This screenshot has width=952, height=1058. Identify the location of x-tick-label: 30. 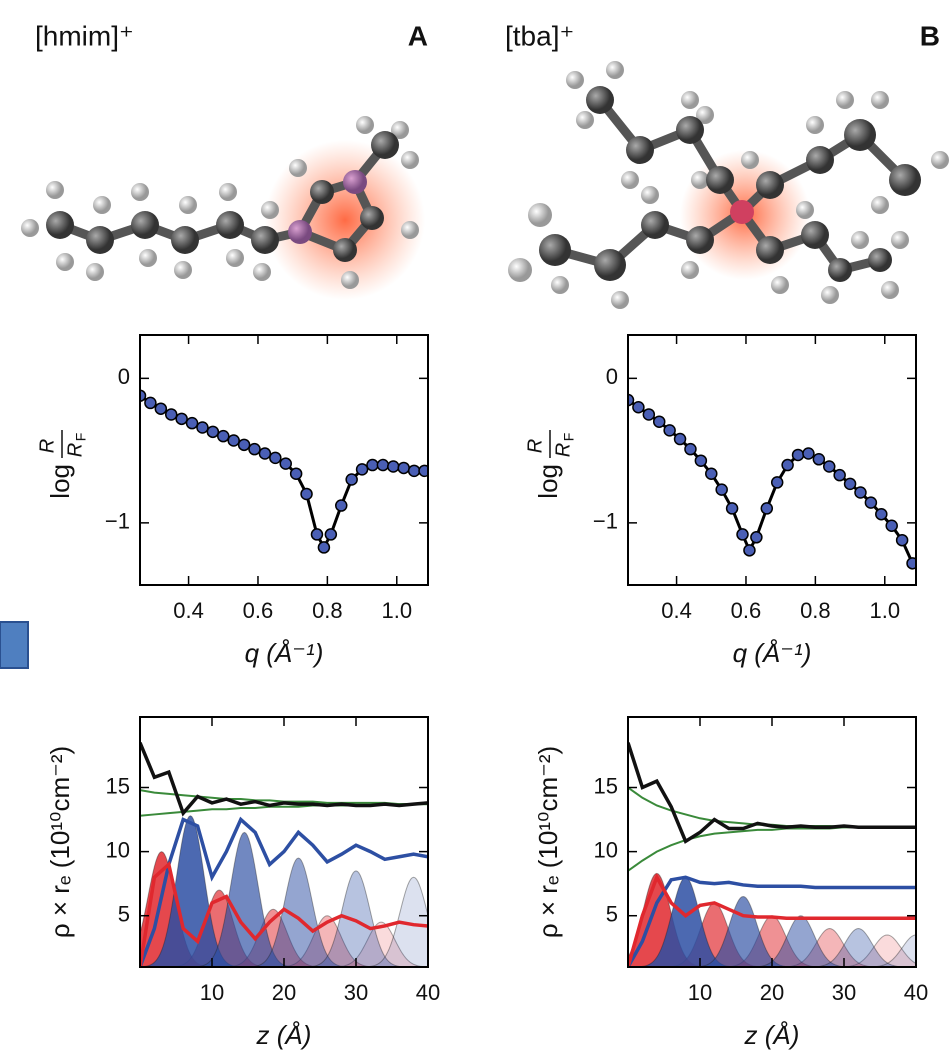
(356, 992).